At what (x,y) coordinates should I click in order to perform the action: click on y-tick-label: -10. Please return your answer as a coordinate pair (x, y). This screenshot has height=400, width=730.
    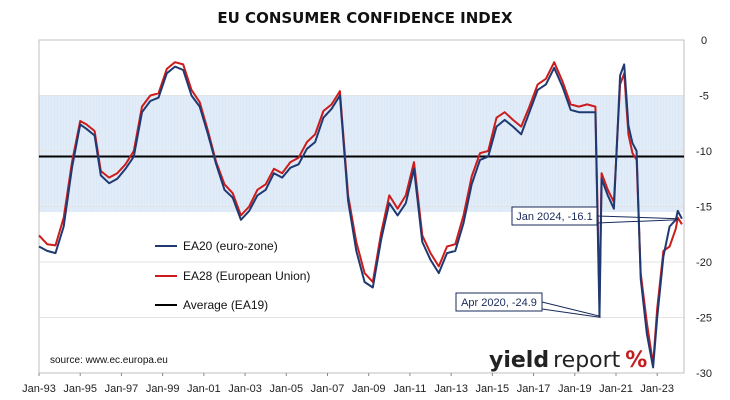
    Looking at the image, I should click on (704, 152).